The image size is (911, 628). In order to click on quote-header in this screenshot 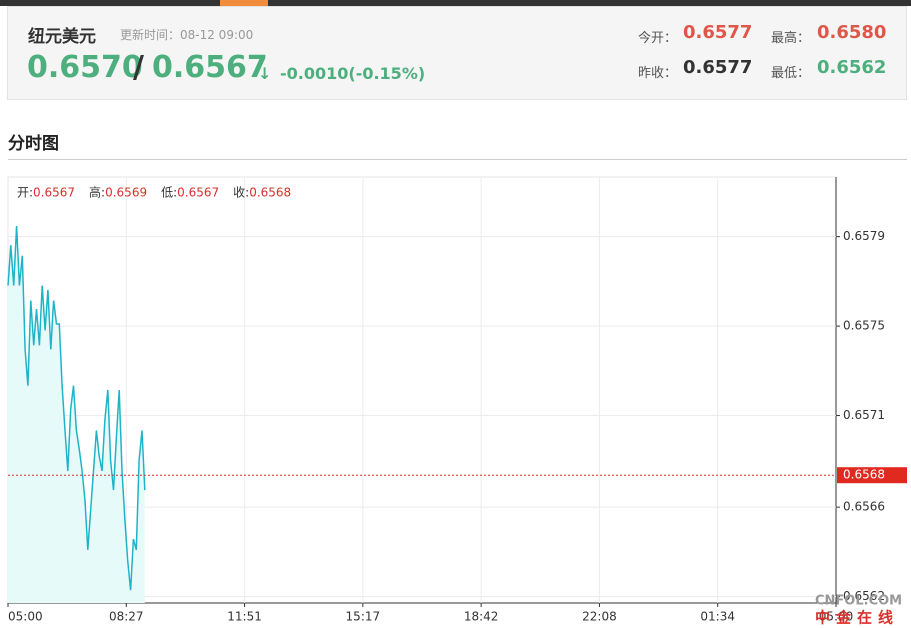, I will do `click(457, 53)`.